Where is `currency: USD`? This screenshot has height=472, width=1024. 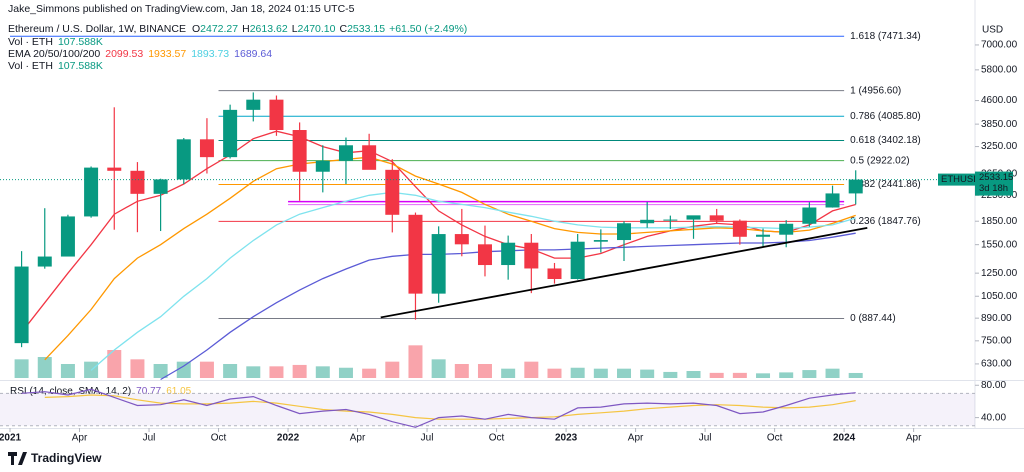 currency: USD is located at coordinates (992, 30).